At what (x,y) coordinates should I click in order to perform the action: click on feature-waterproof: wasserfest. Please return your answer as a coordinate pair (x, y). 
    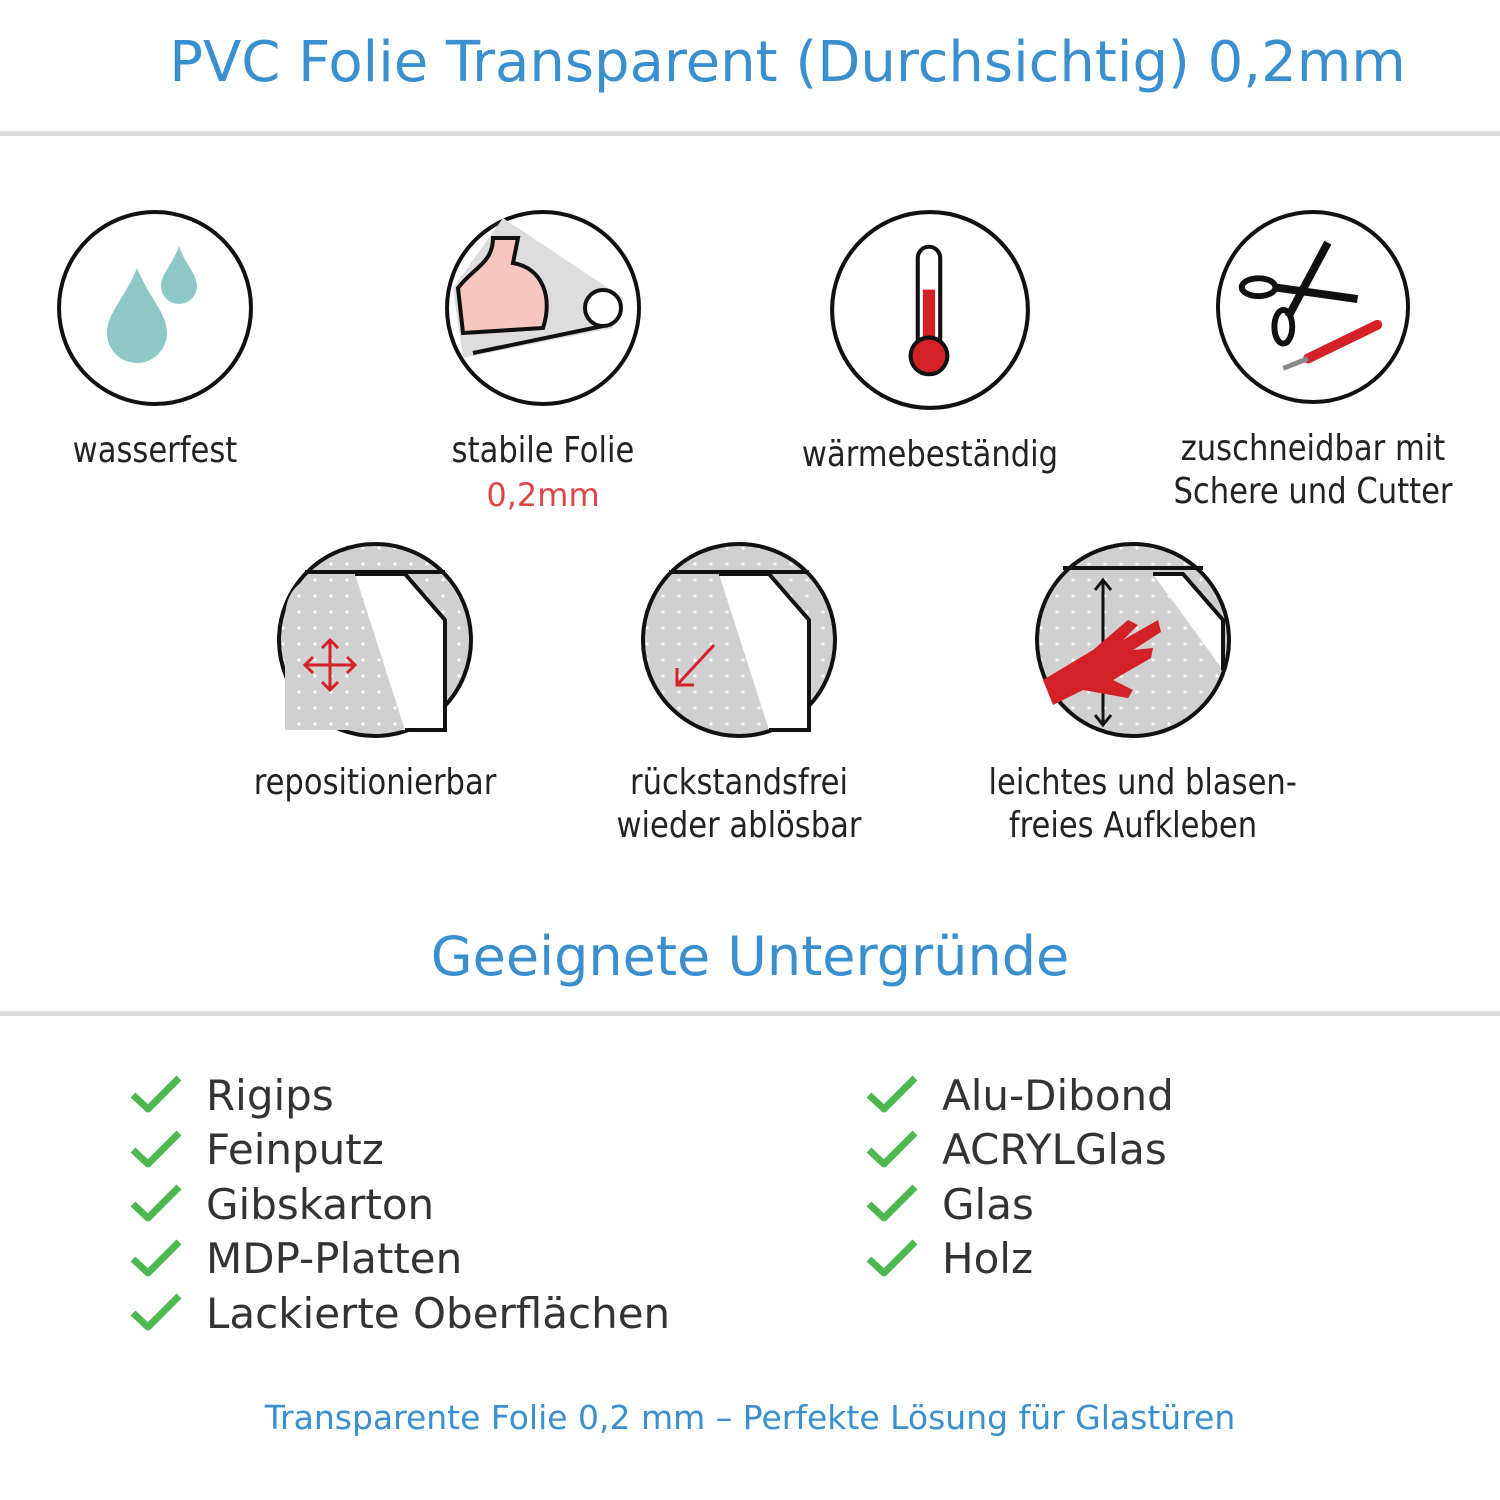
    Looking at the image, I should click on (162, 341).